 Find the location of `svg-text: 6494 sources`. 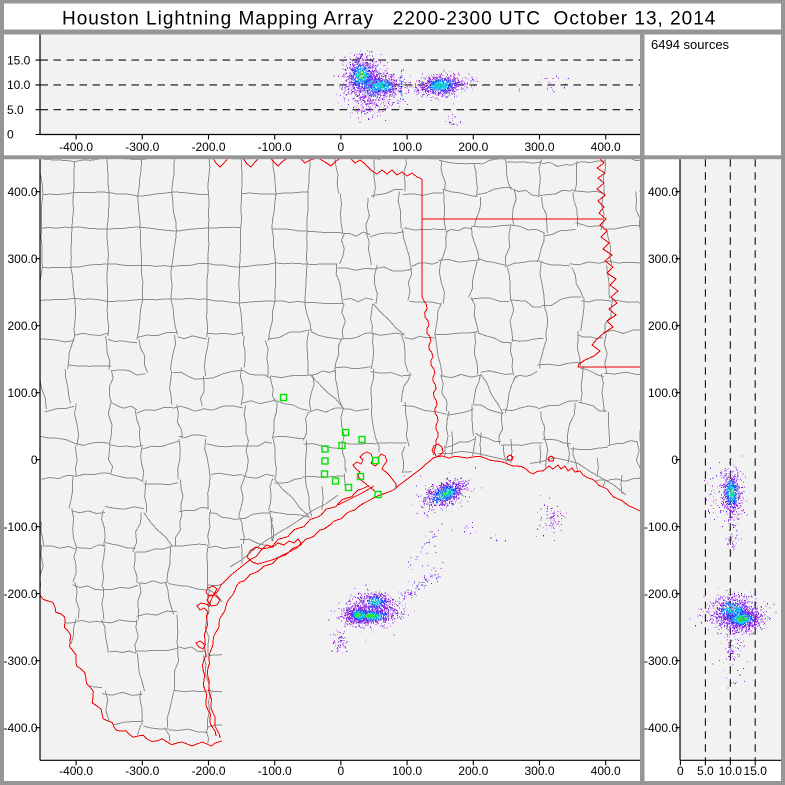

svg-text: 6494 sources is located at coordinates (690, 44).